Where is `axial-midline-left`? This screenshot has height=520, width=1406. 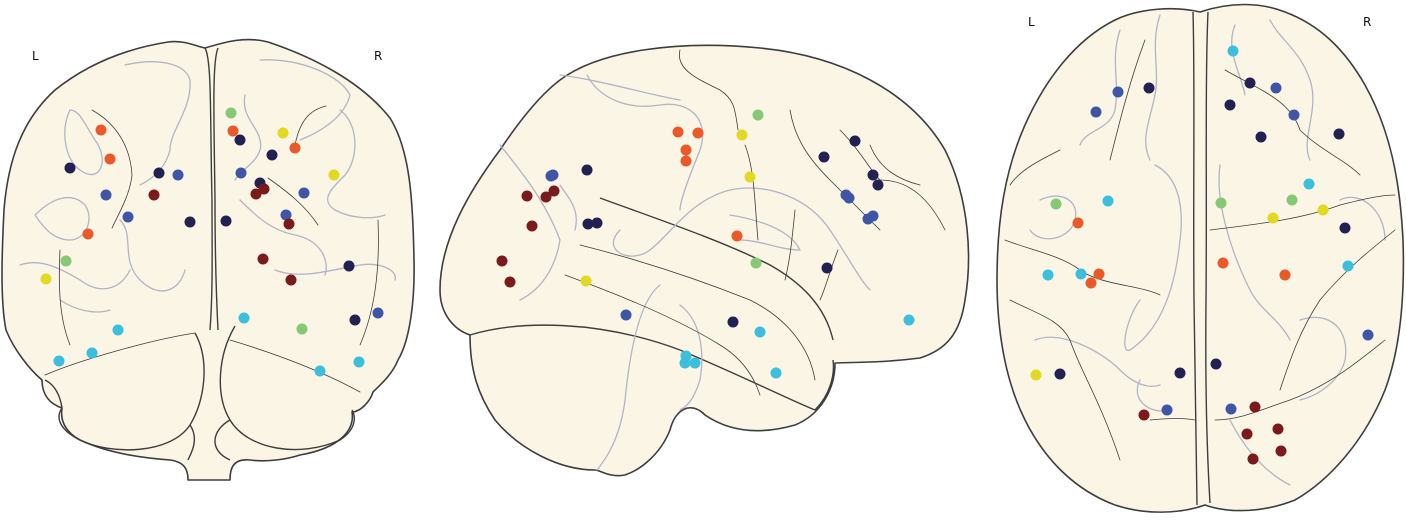 axial-midline-left is located at coordinates (1195, 258).